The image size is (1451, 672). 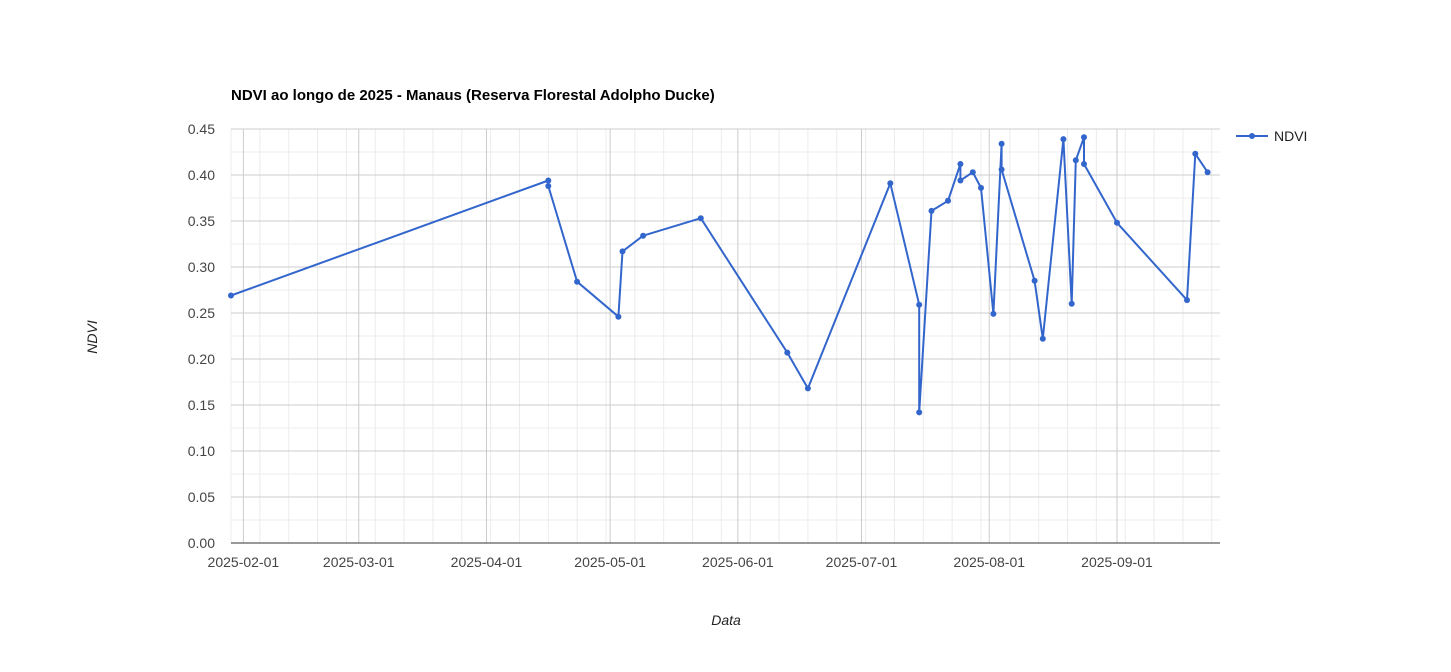 What do you see at coordinates (201, 313) in the screenshot?
I see `y-tick-label: 0.25` at bounding box center [201, 313].